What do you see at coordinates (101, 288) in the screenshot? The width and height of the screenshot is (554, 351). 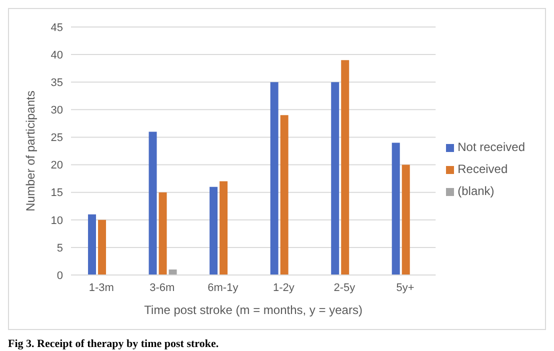 I see `x-tick-label: 1-3m` at bounding box center [101, 288].